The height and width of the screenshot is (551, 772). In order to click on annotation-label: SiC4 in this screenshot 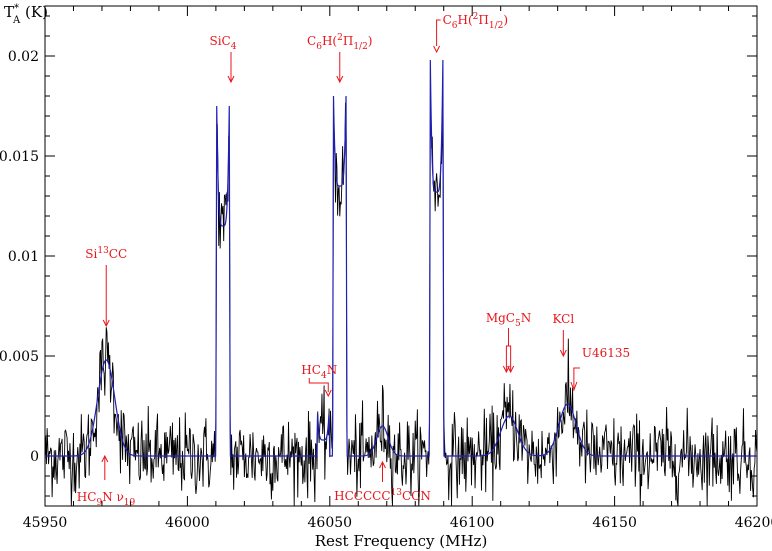, I will do `click(223, 43)`.